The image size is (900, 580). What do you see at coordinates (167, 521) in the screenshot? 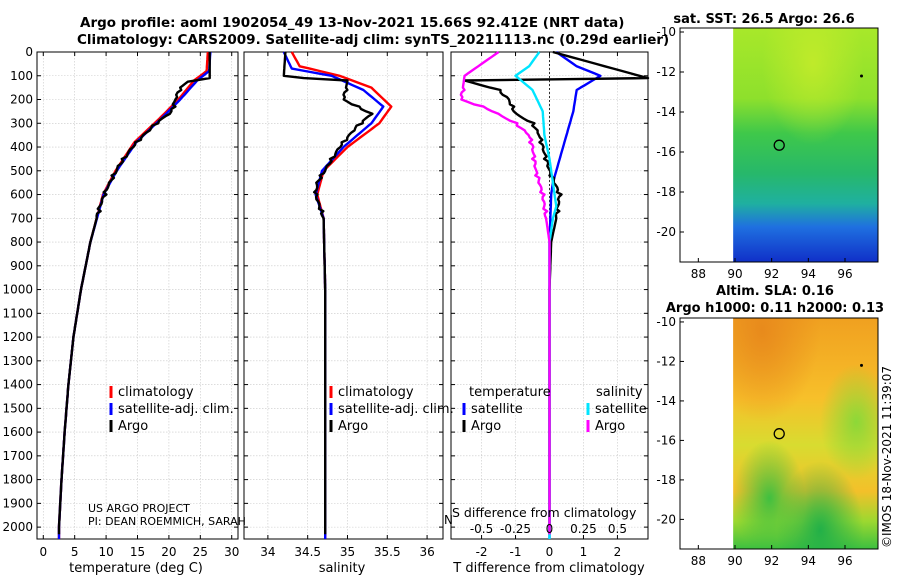
I see `pi-label: PI: DEAN ROEMMICH, SARAH` at bounding box center [167, 521].